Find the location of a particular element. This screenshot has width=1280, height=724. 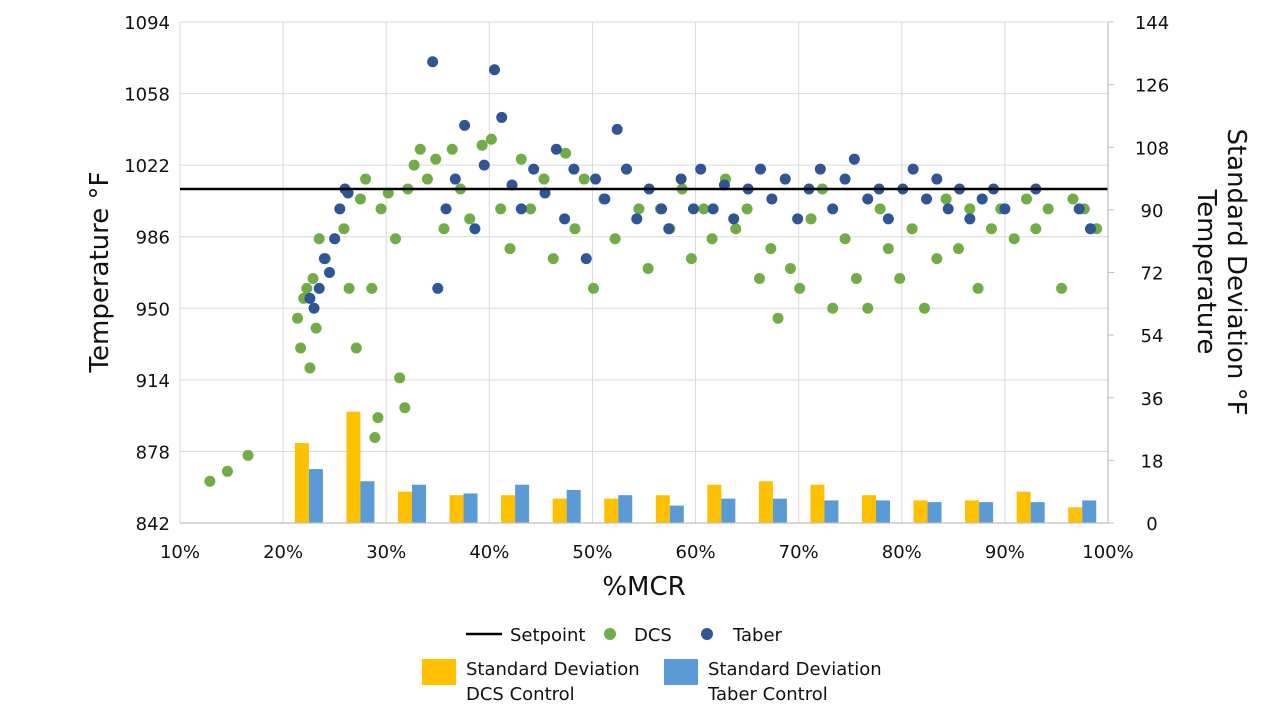

legend-std-taber-swatch is located at coordinates (681, 672).